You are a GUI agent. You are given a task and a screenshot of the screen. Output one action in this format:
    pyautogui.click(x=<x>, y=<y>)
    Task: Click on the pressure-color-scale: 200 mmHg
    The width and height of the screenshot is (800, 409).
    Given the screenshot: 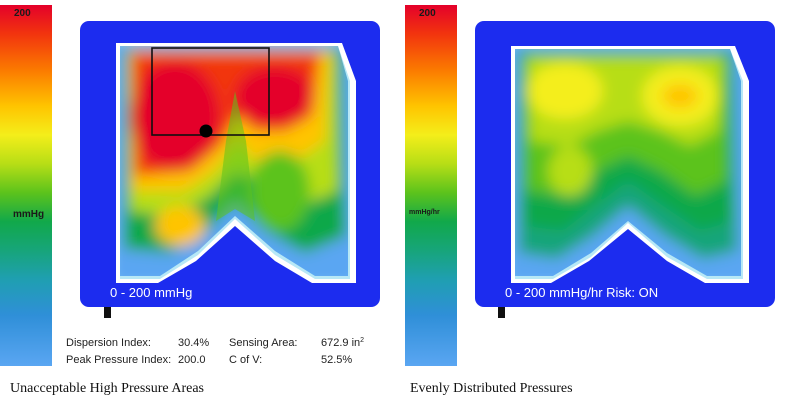 What is the action you would take?
    pyautogui.click(x=26, y=185)
    